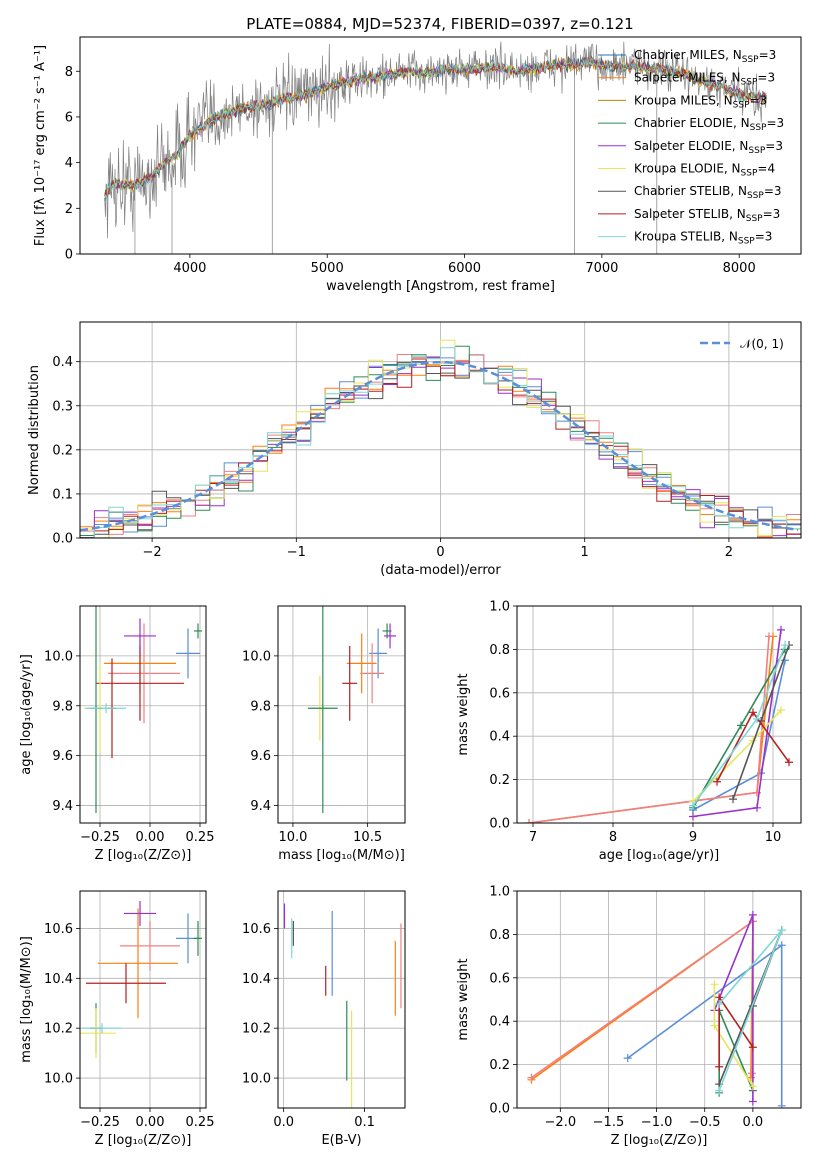  I want to click on legend-label: Salpeter MILES, NSSP=3, so click(704, 79).